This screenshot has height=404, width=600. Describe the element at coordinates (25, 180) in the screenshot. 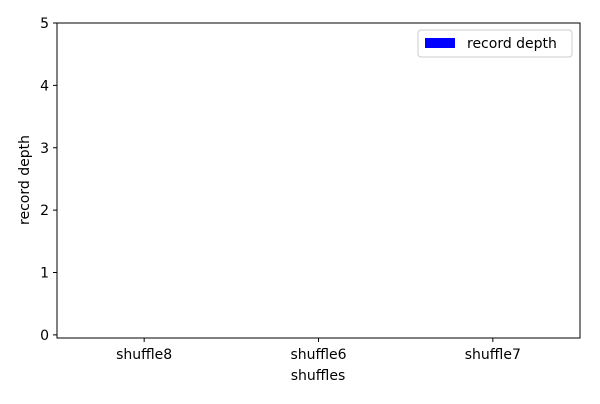

I see `y-axis-label: record depth` at that location.